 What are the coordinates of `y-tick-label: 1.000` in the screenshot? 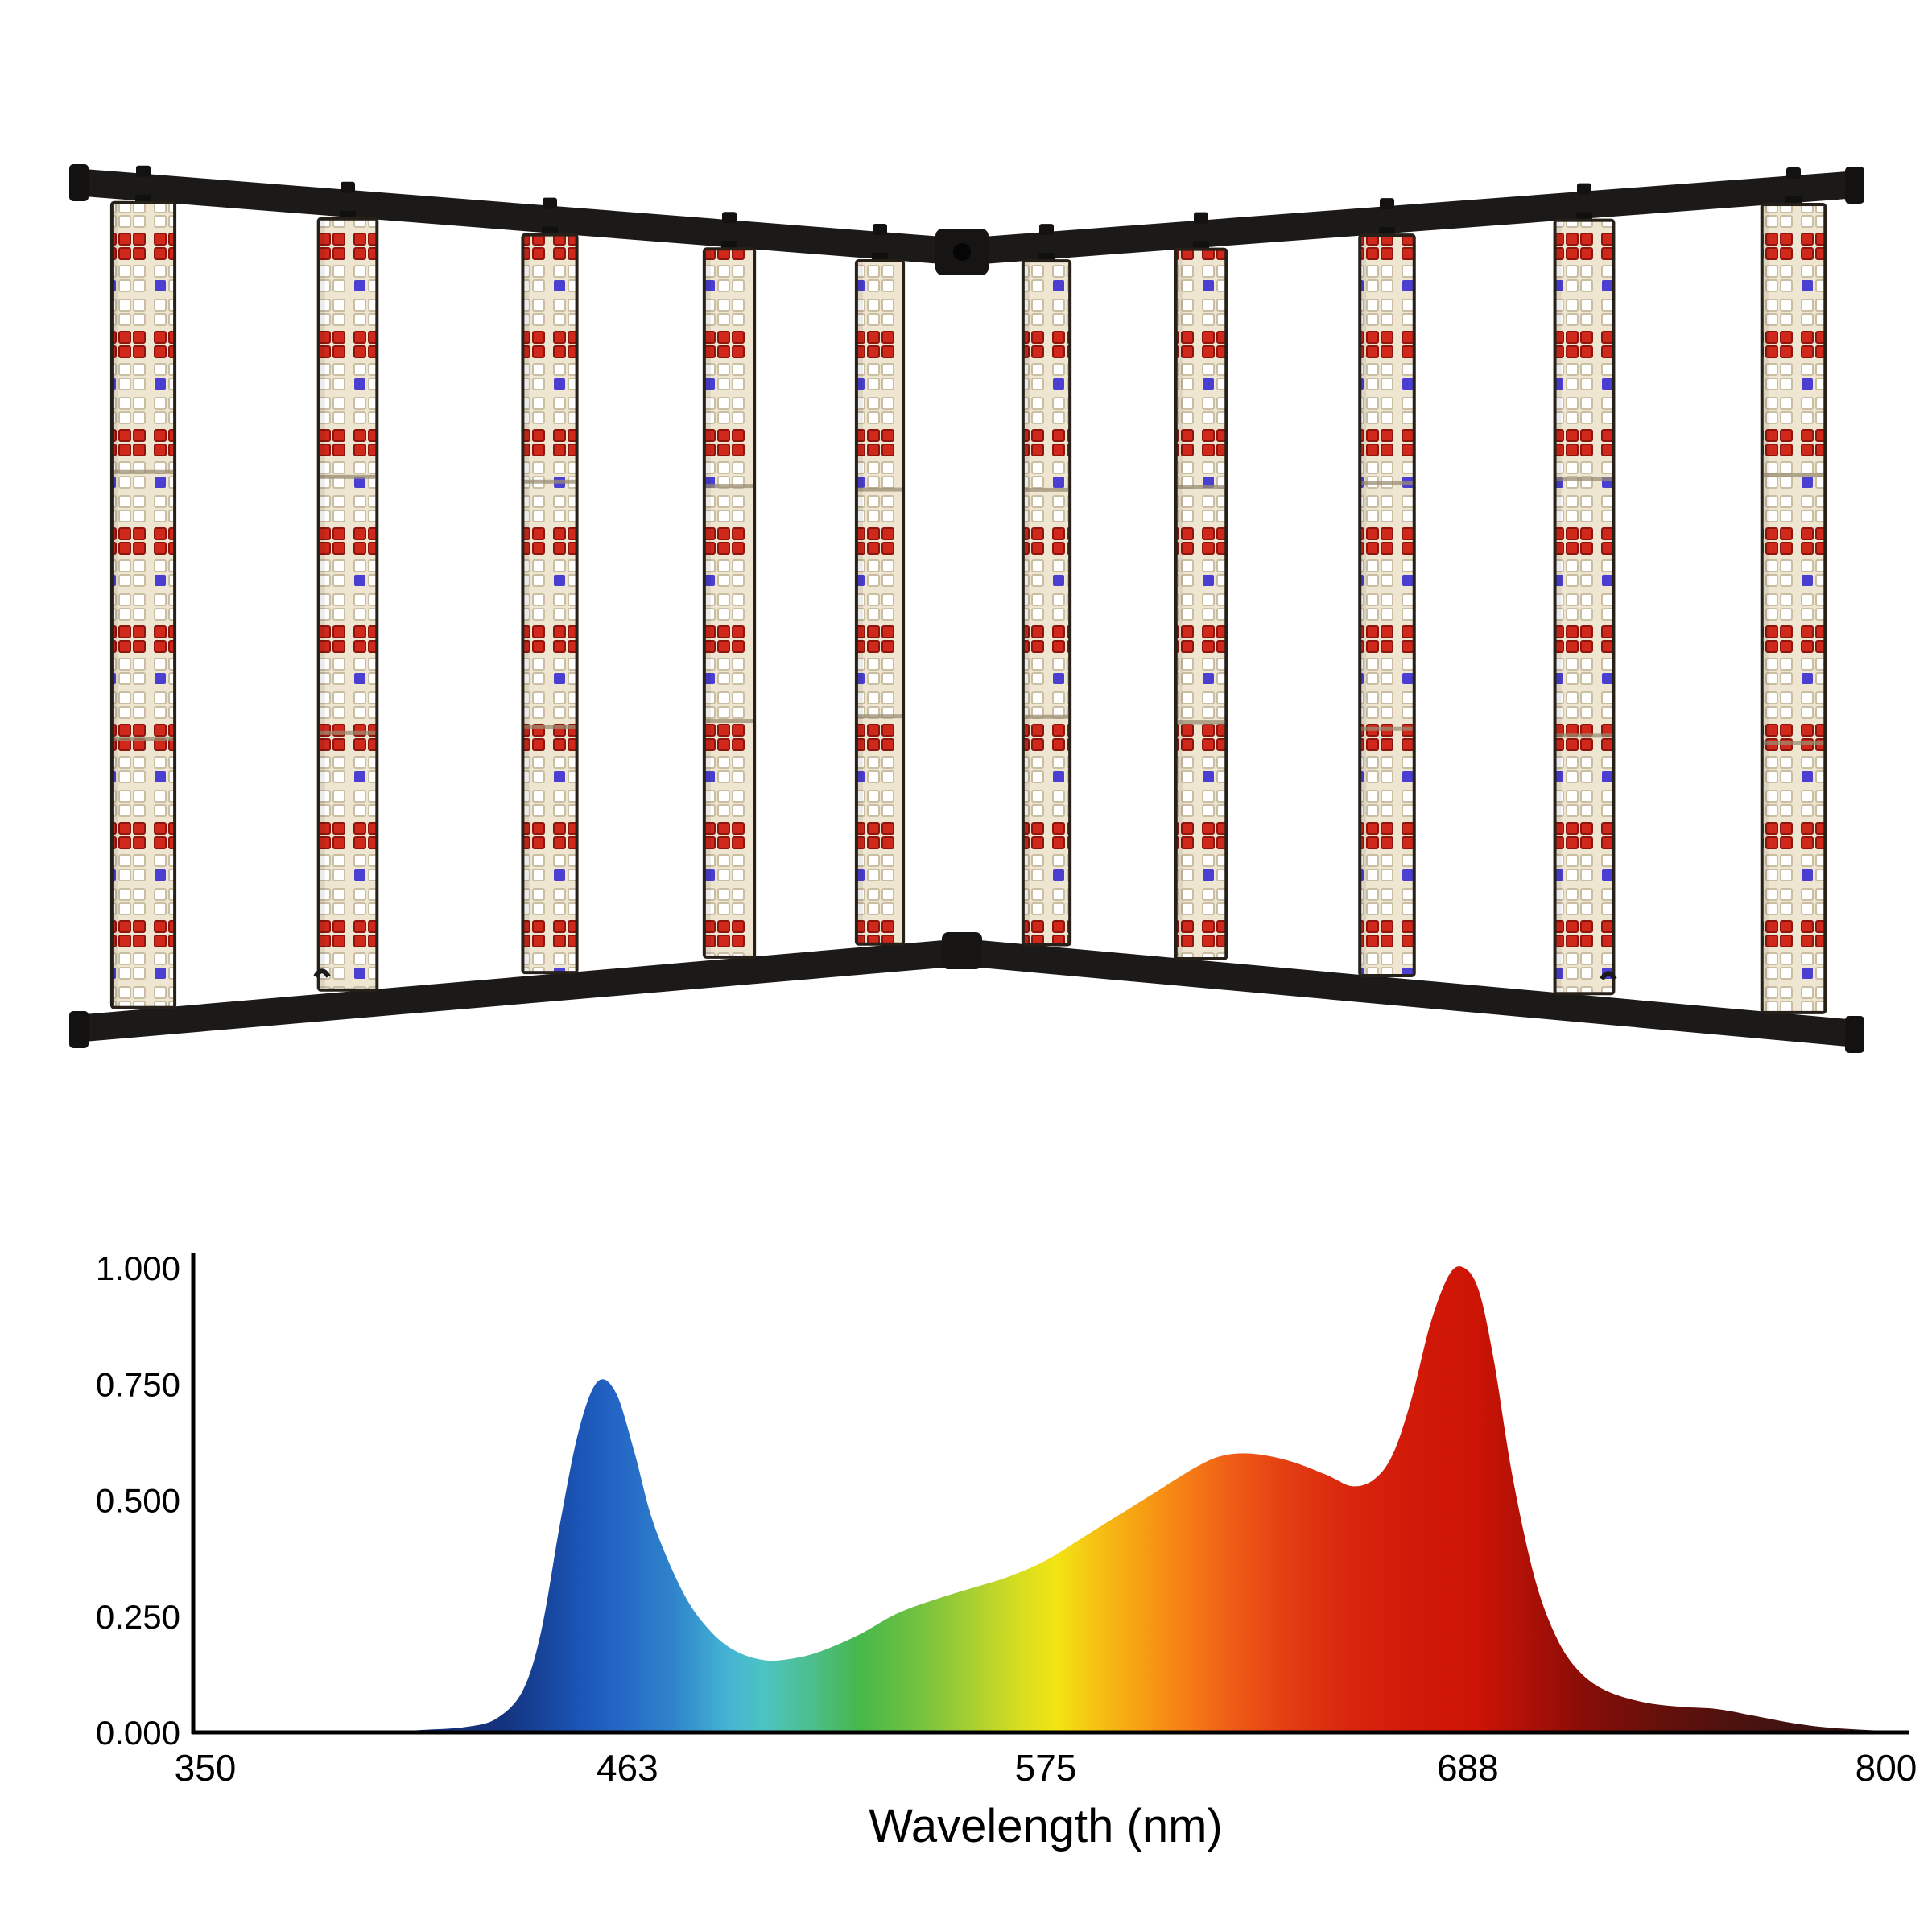 It's located at (138, 1268).